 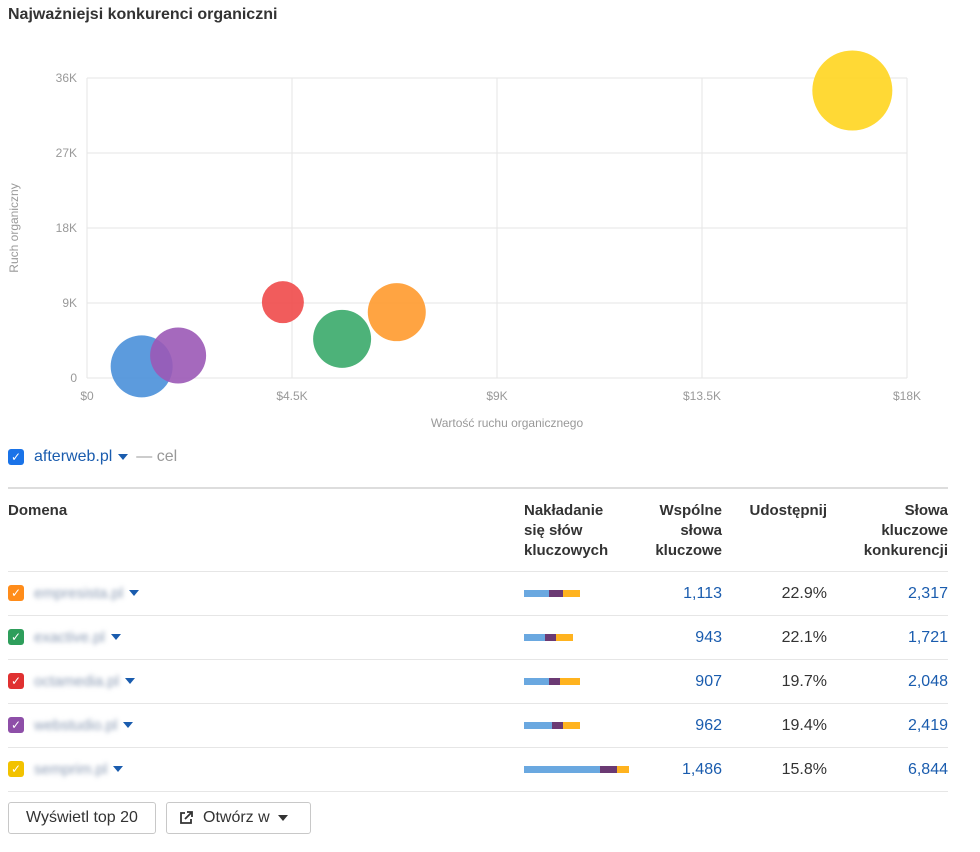 I want to click on domain-cell: ✓ exactive.pl, so click(x=266, y=637).